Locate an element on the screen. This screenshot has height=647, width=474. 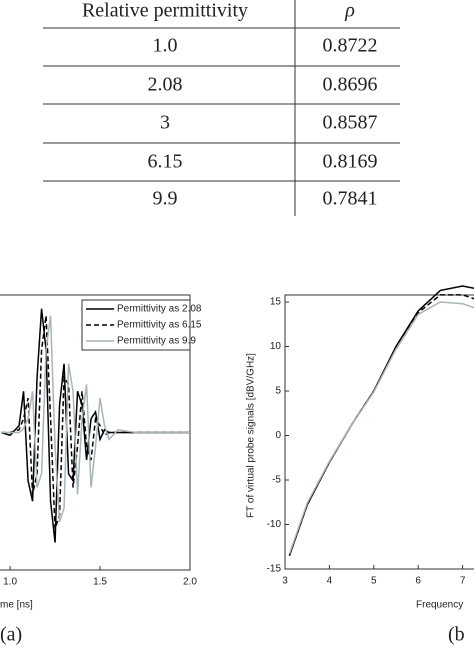
x-tick-label: 5 is located at coordinates (374, 581).